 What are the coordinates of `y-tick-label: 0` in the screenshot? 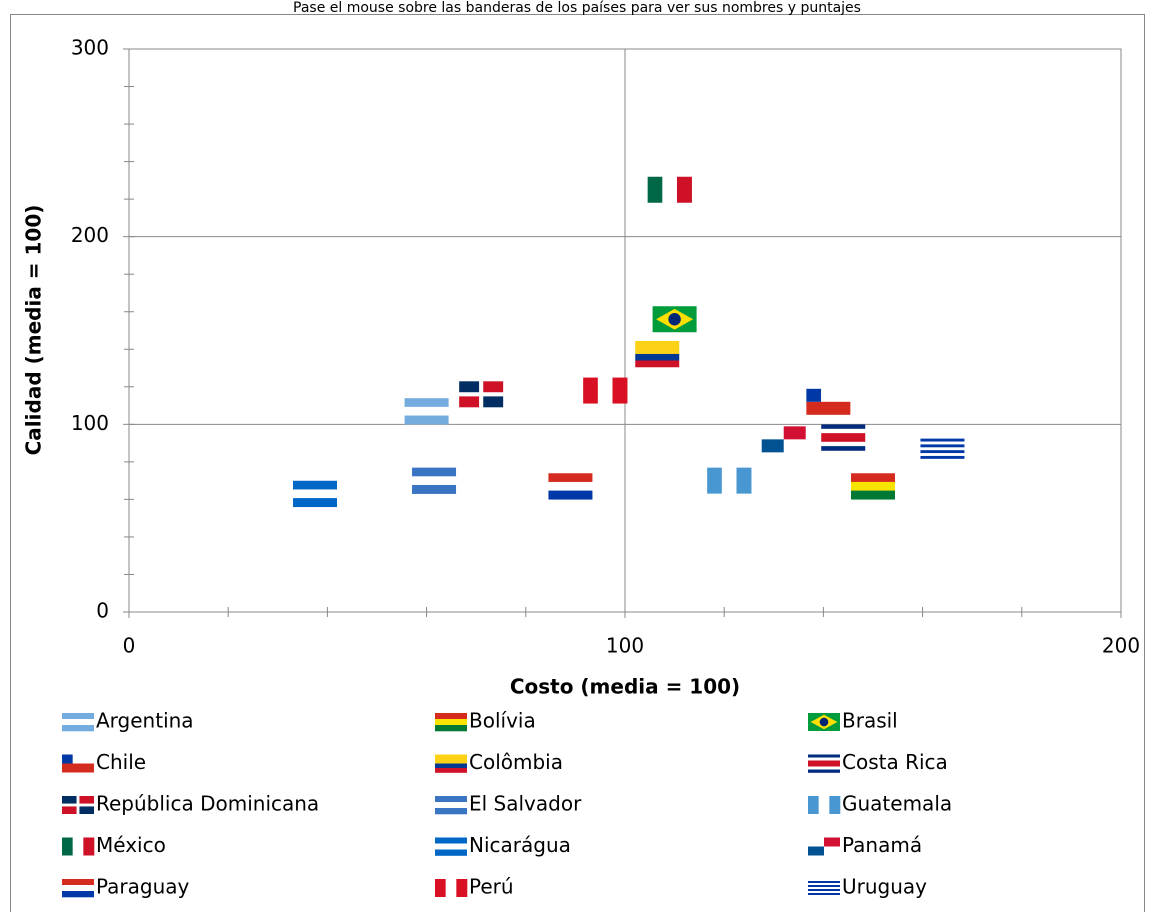 It's located at (102, 611).